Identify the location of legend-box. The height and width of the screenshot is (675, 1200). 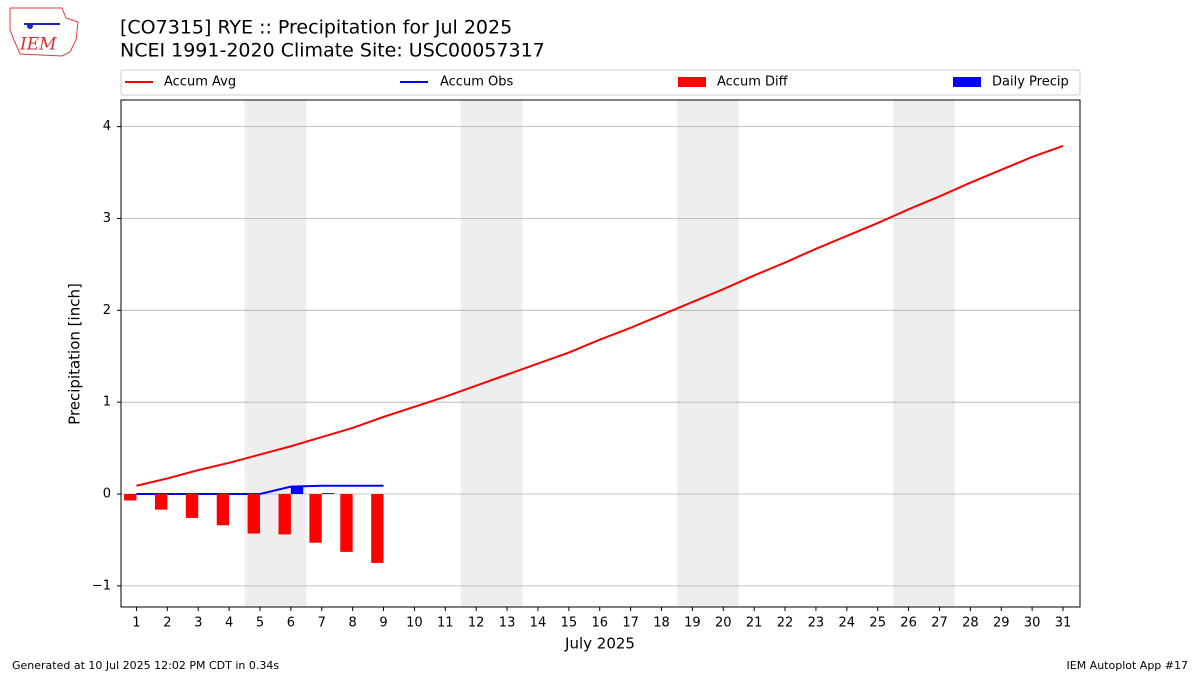
(600, 82).